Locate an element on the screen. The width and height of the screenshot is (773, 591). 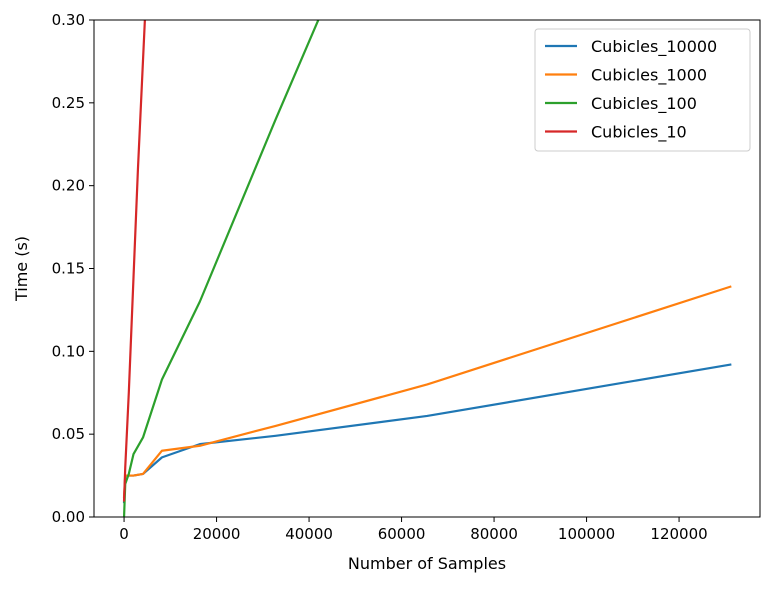
x-tick-label: 40000 is located at coordinates (309, 534).